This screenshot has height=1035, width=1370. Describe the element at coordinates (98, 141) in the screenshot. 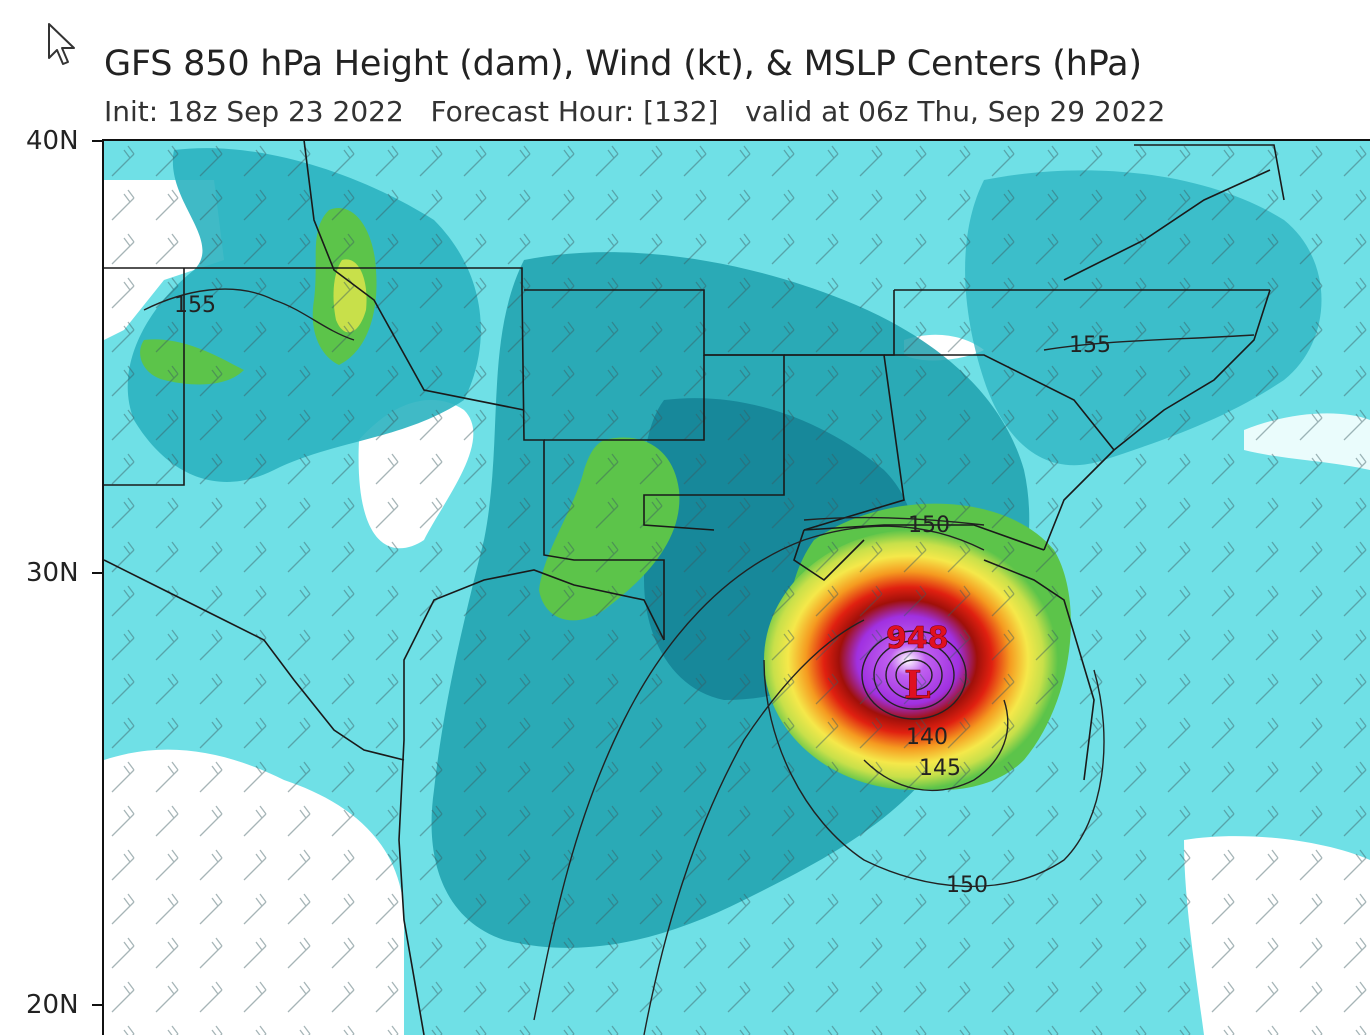

I see `lat-tick-40n` at that location.